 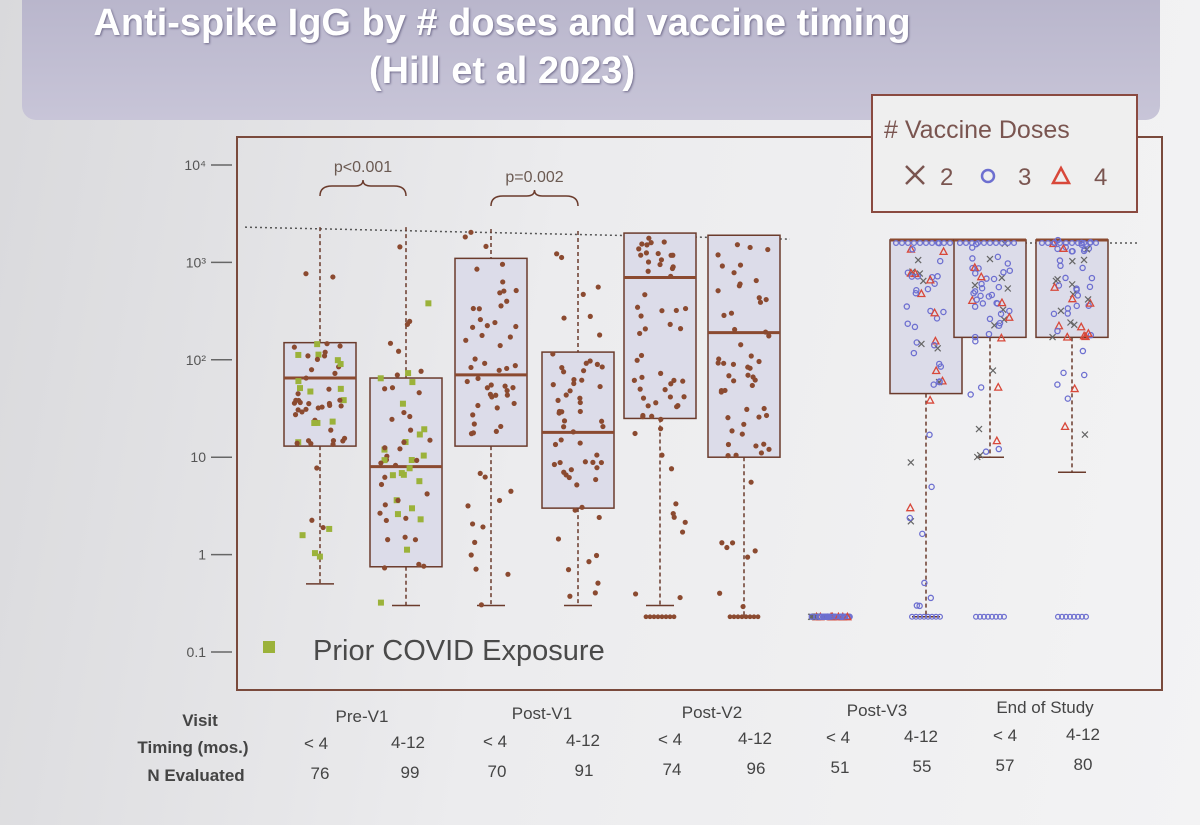 What do you see at coordinates (434, 651) in the screenshot?
I see `prior-exposure-legend: Prior COVID Exposure` at bounding box center [434, 651].